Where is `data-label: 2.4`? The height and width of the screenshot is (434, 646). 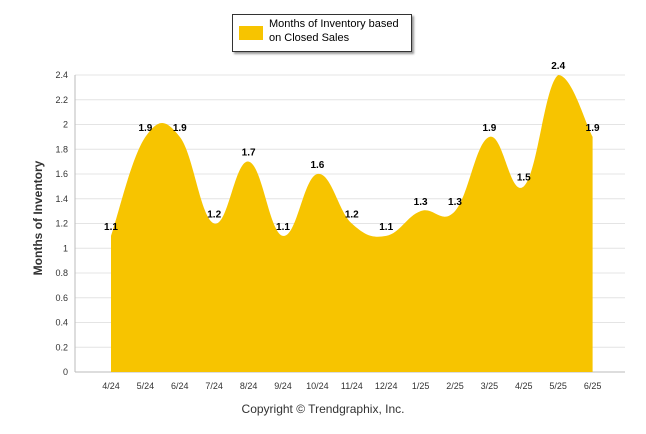
data-label: 2.4 is located at coordinates (558, 66).